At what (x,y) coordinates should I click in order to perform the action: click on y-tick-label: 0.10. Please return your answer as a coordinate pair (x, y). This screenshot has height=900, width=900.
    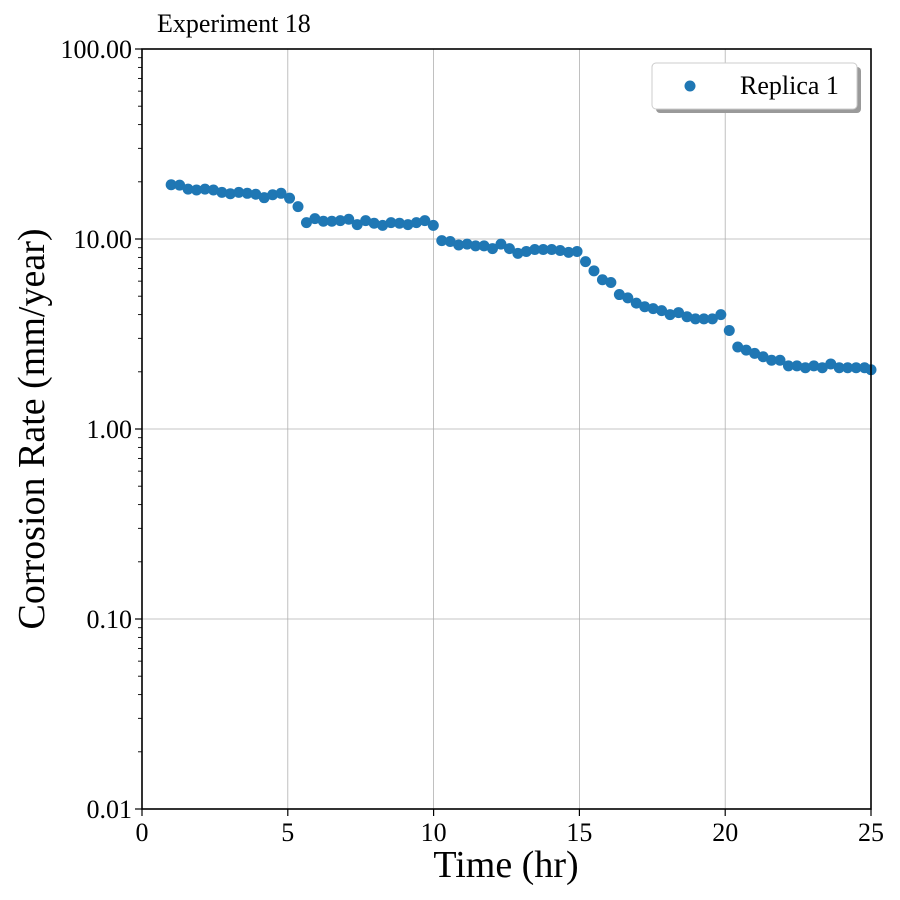
    Looking at the image, I should click on (110, 619).